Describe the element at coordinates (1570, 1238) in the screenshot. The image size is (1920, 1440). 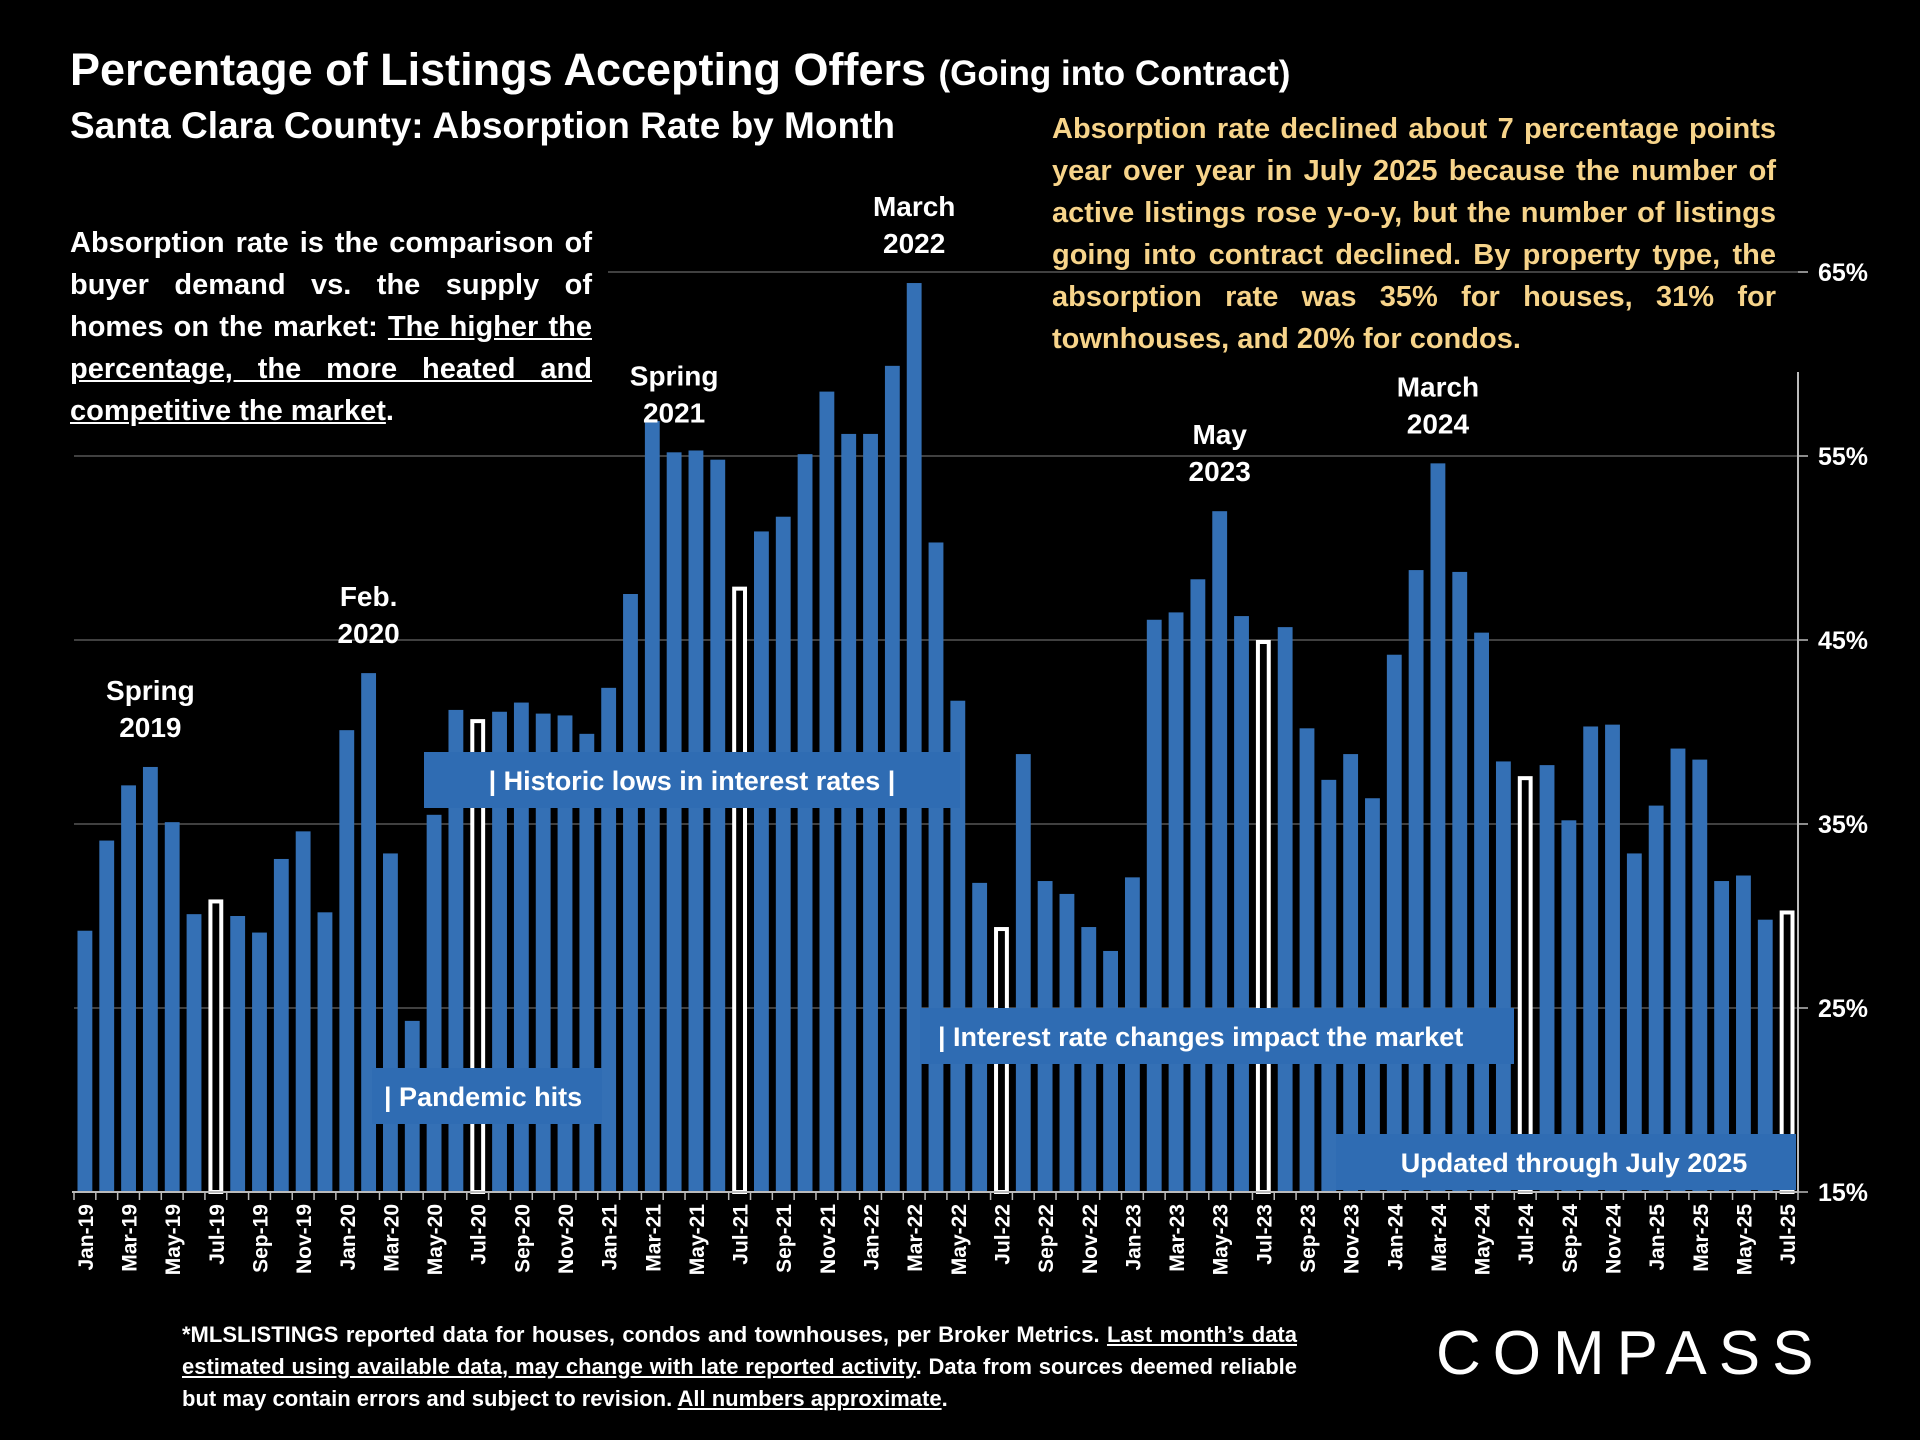
I see `x-tick-label: Sep-24` at that location.